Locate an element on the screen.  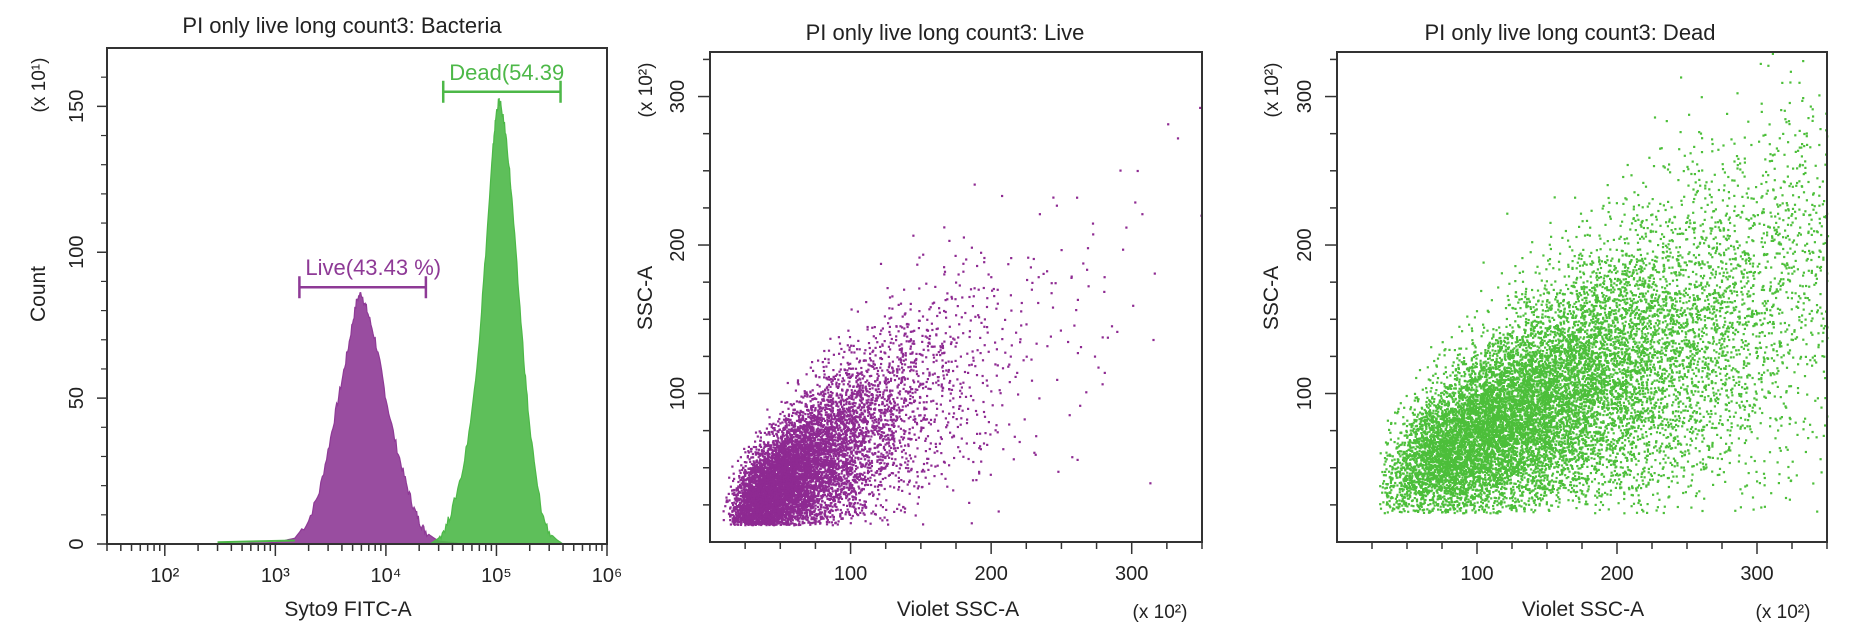
live-gate-label: Live(43.43 %) is located at coordinates (373, 267).